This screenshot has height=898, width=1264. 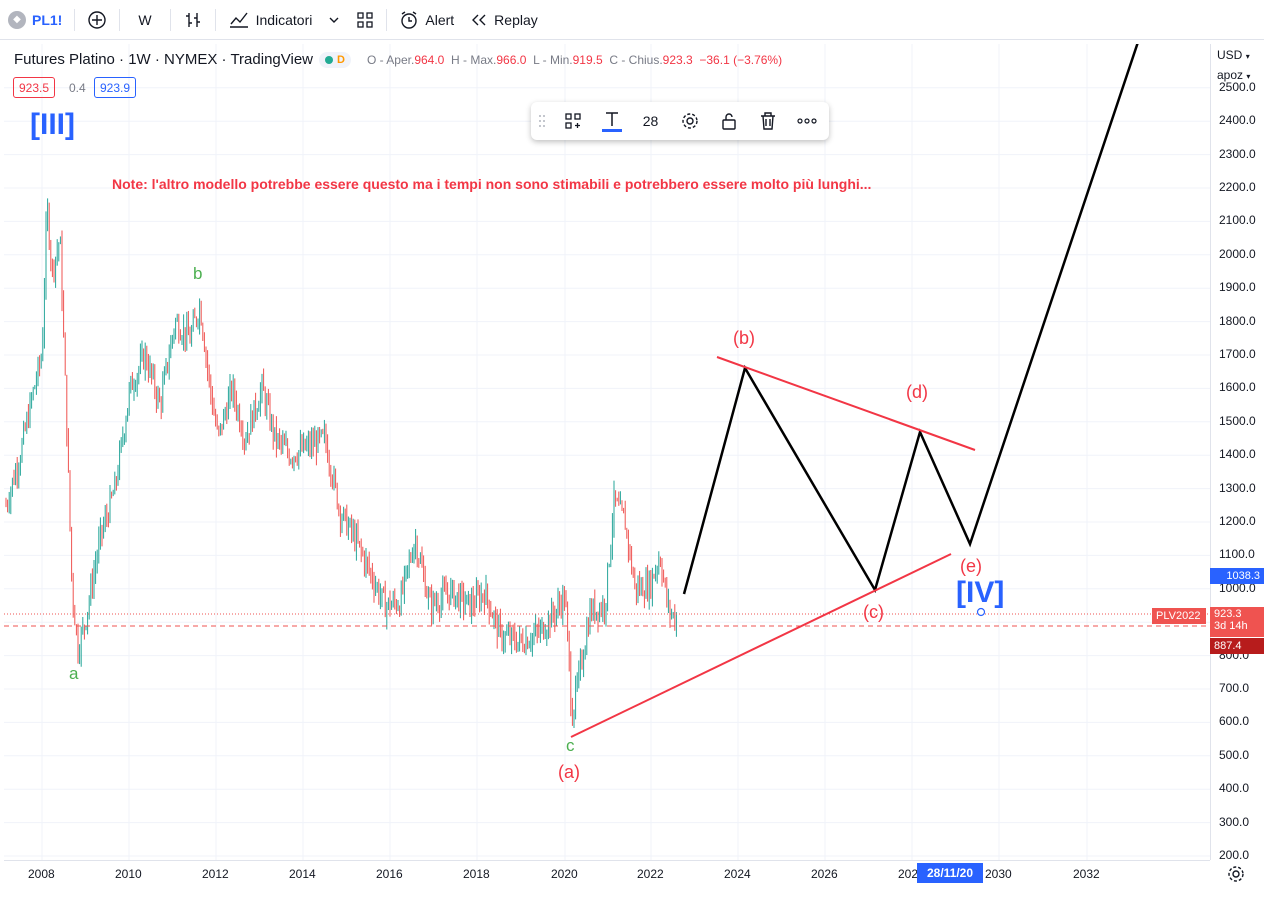 I want to click on price-badge-1038: 1038.3, so click(x=1237, y=576).